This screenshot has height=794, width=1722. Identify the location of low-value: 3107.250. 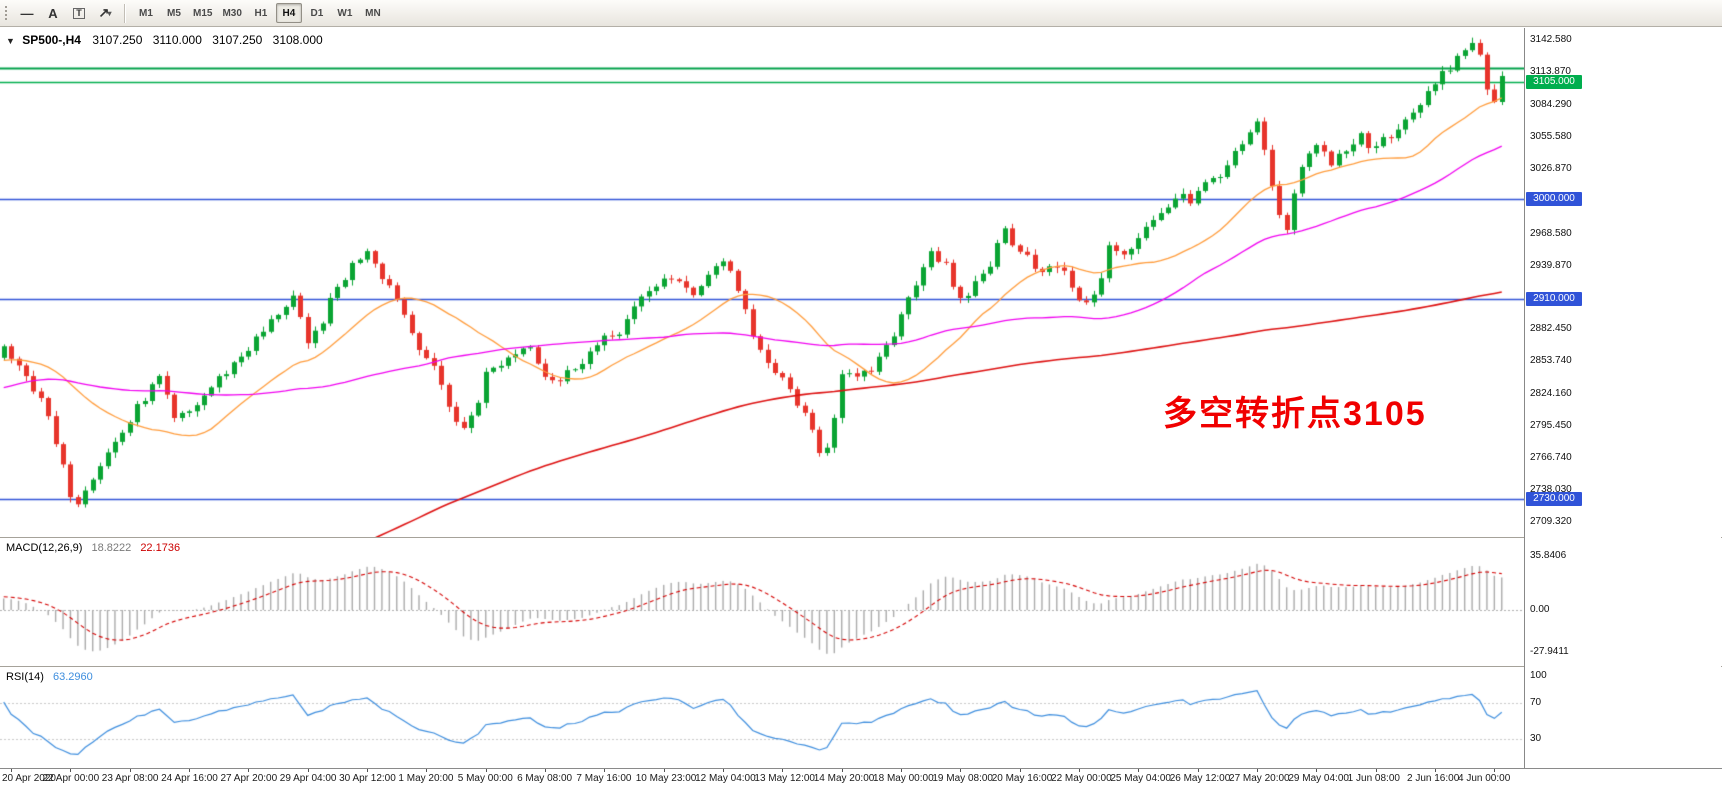
(237, 40).